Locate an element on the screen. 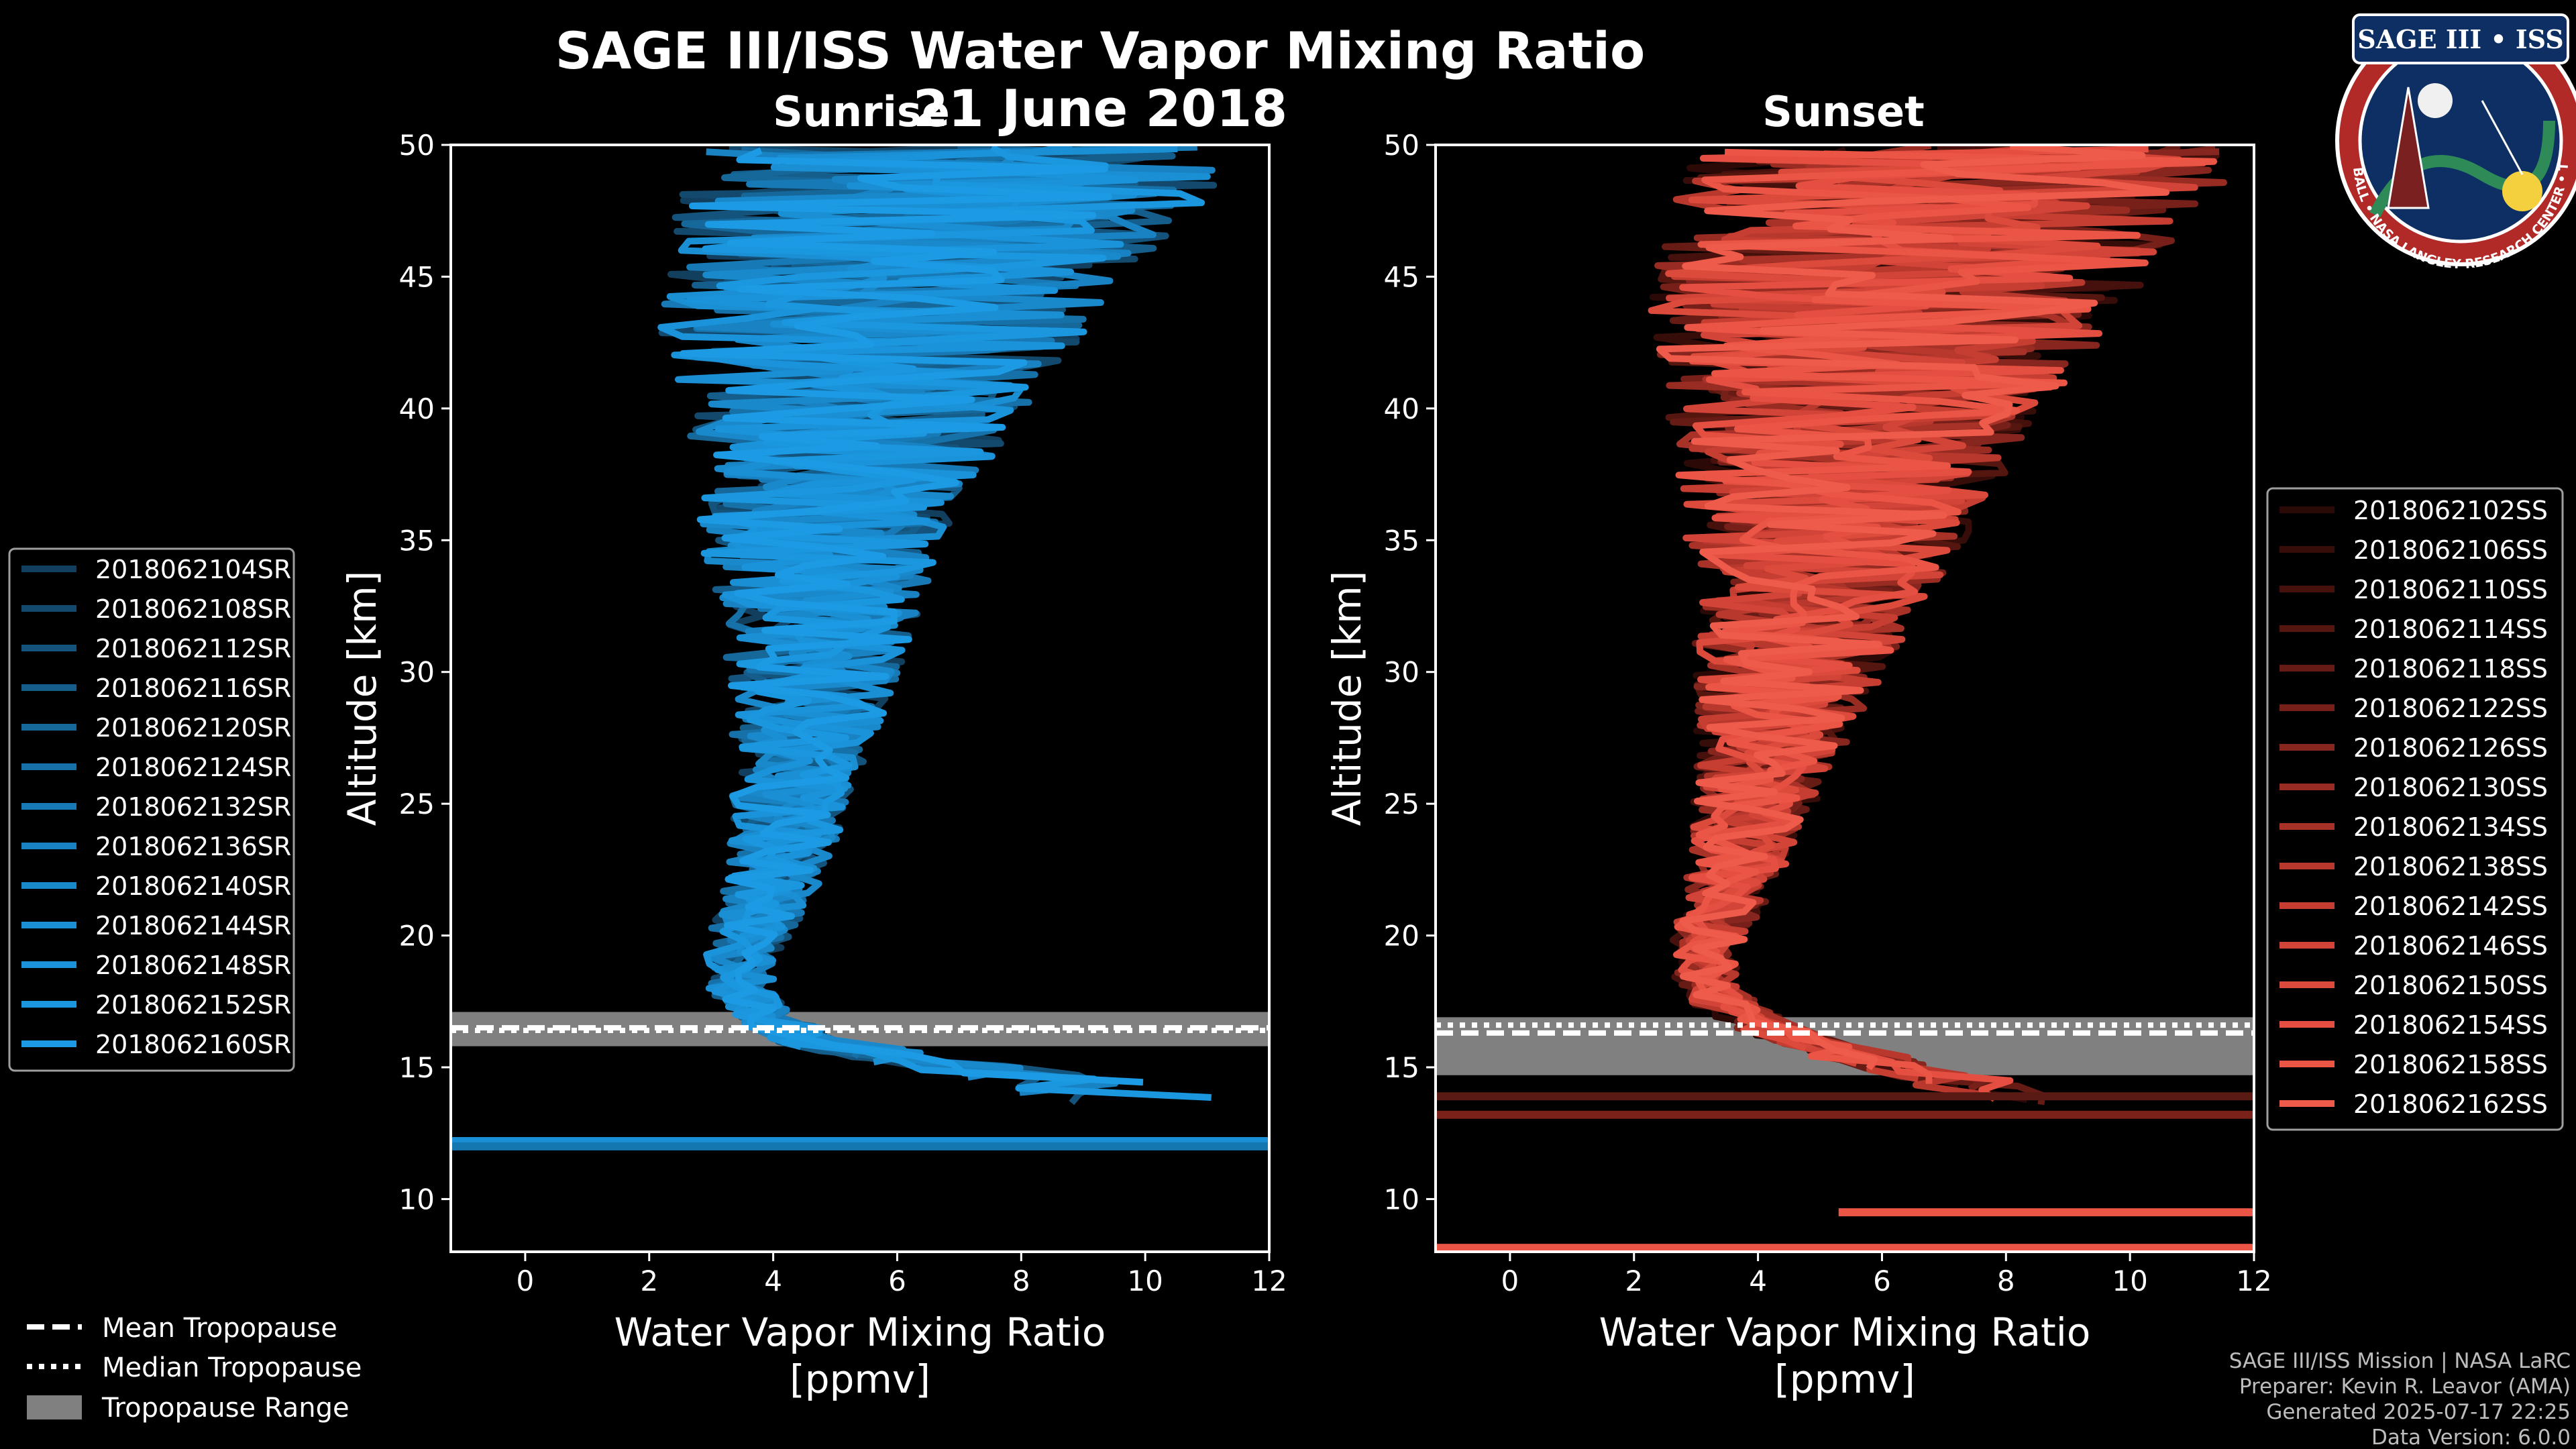 The height and width of the screenshot is (1449, 2576). sunrise-legend-label: 2018062132SR is located at coordinates (193, 807).